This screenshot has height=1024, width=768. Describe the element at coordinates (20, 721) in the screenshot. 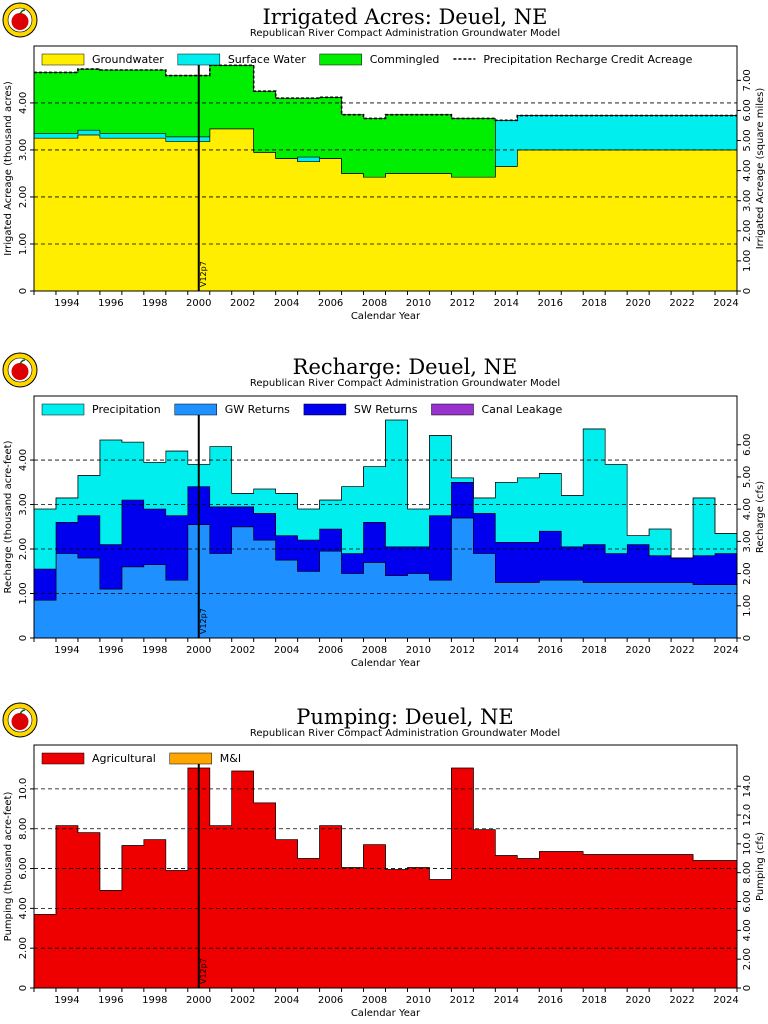

I see `apple-icon` at that location.